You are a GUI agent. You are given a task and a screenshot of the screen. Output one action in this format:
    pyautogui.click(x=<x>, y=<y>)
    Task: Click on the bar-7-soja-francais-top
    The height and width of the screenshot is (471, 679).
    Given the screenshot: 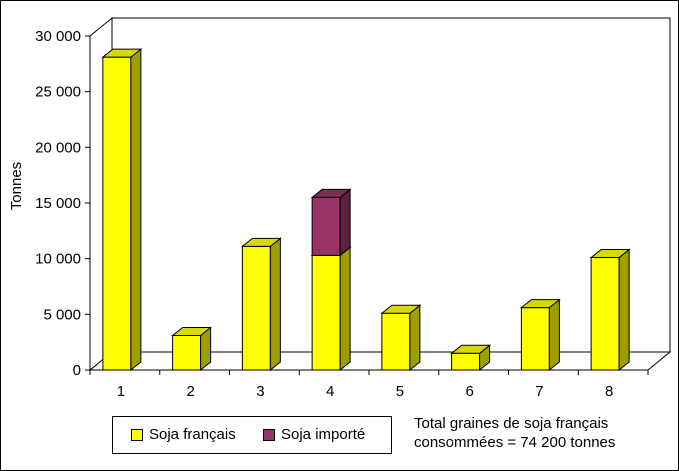 What is the action you would take?
    pyautogui.click(x=540, y=304)
    